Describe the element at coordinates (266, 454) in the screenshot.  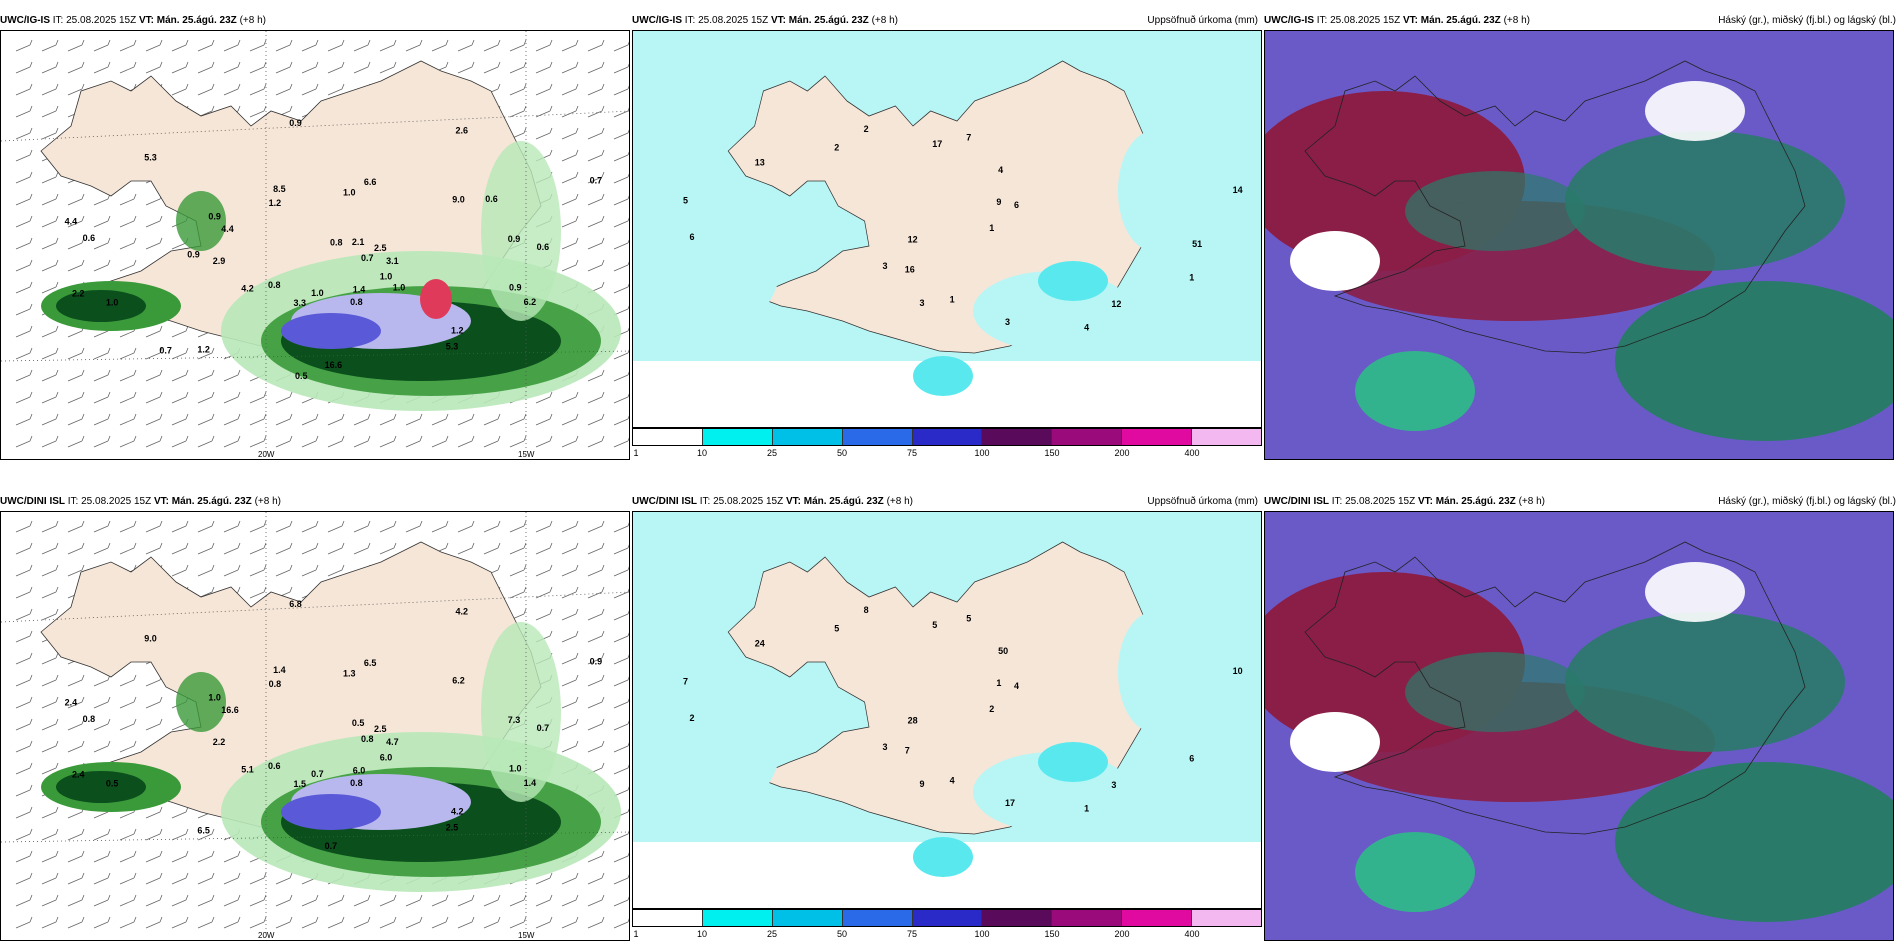
I see `lon-label: 20W` at that location.